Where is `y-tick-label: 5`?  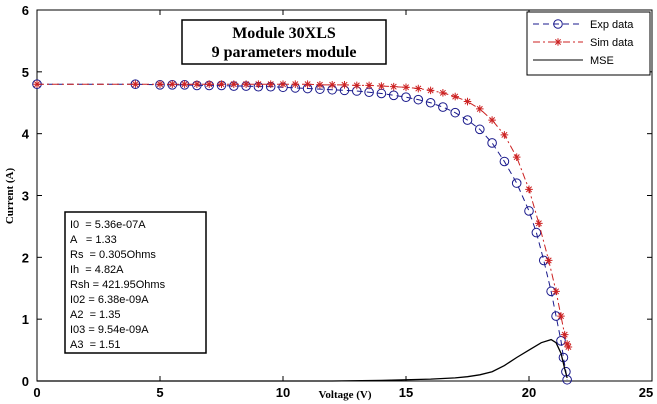 y-tick-label: 5 is located at coordinates (25, 72).